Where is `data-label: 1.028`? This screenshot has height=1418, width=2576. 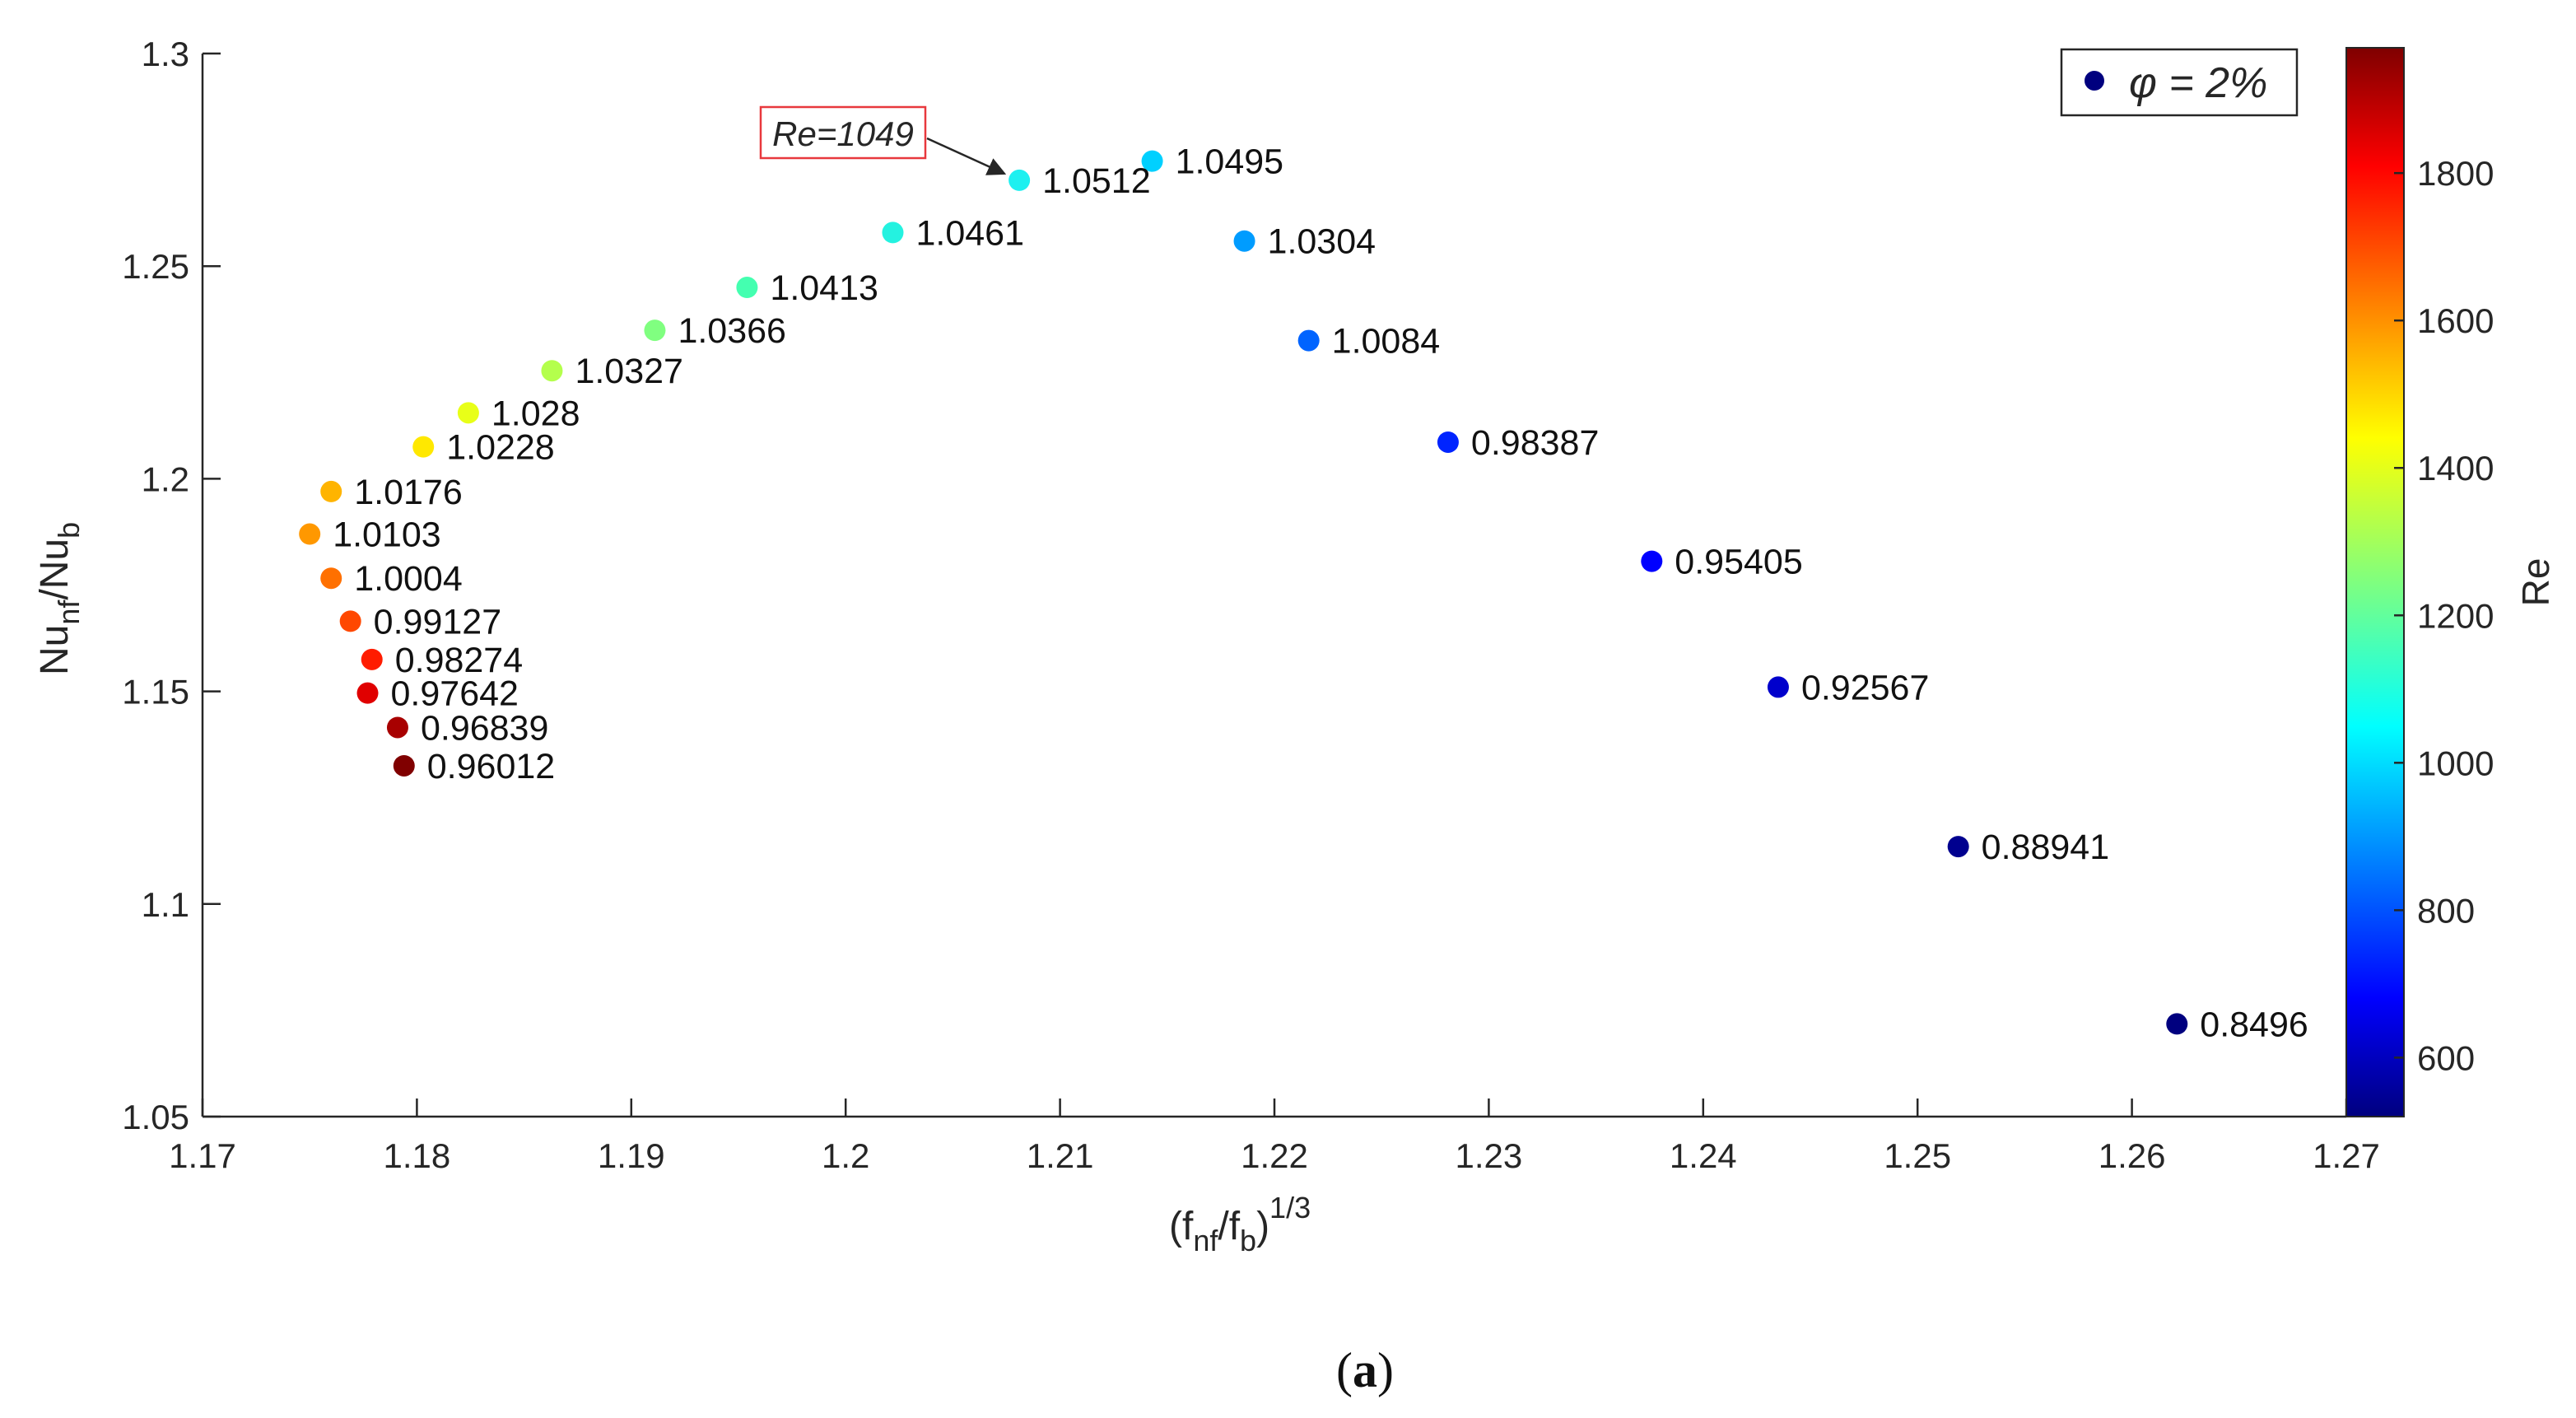 data-label: 1.028 is located at coordinates (535, 413).